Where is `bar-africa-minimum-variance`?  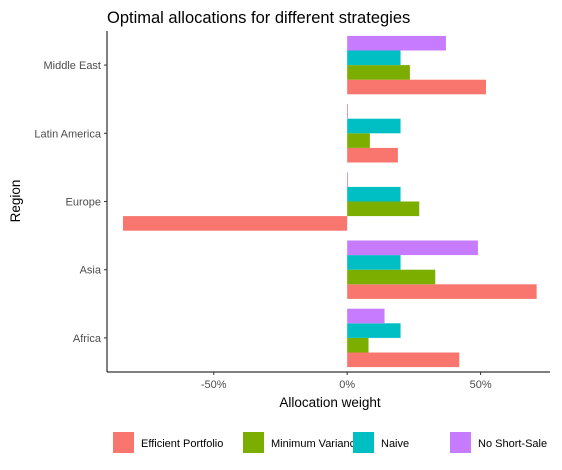 bar-africa-minimum-variance is located at coordinates (358, 345).